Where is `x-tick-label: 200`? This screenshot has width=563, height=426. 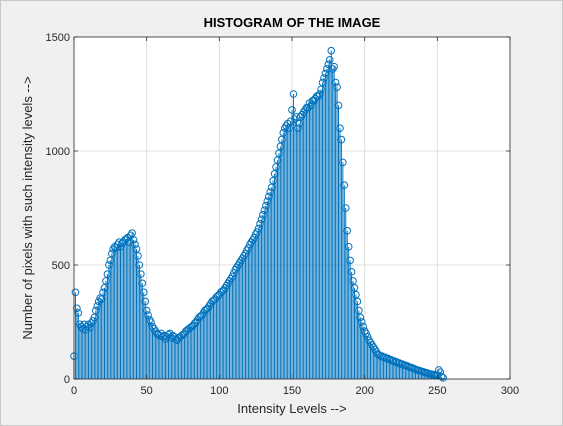 x-tick-label: 200 is located at coordinates (364, 391).